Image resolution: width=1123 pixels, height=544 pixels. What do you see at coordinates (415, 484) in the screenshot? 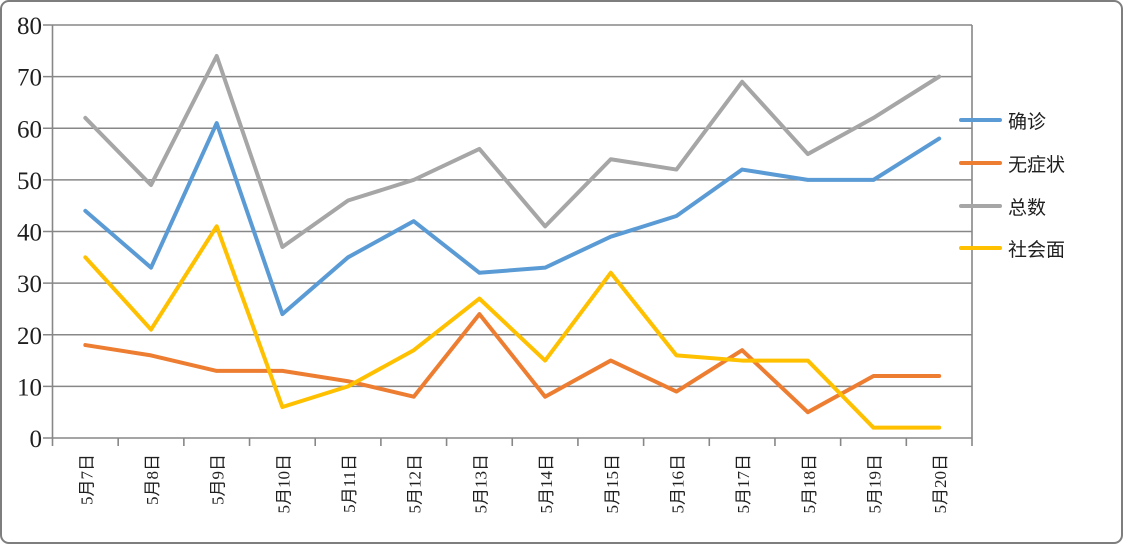
I see `x-axis-tick-label: 5月12日` at bounding box center [415, 484].